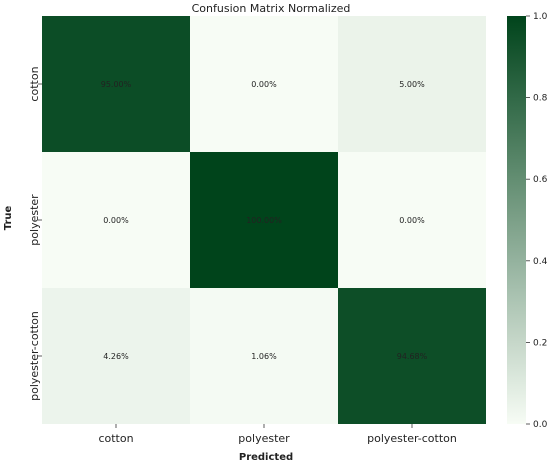 The width and height of the screenshot is (550, 466). I want to click on cell-value-label: 100.00%, so click(264, 220).